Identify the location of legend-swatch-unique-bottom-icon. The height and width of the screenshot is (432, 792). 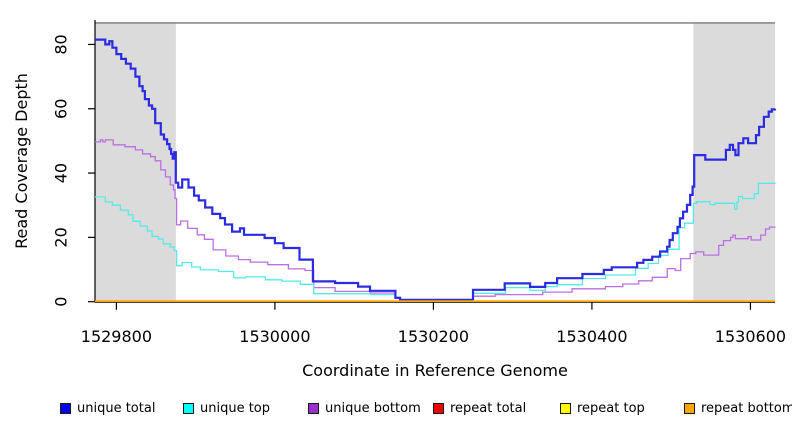
(313, 408).